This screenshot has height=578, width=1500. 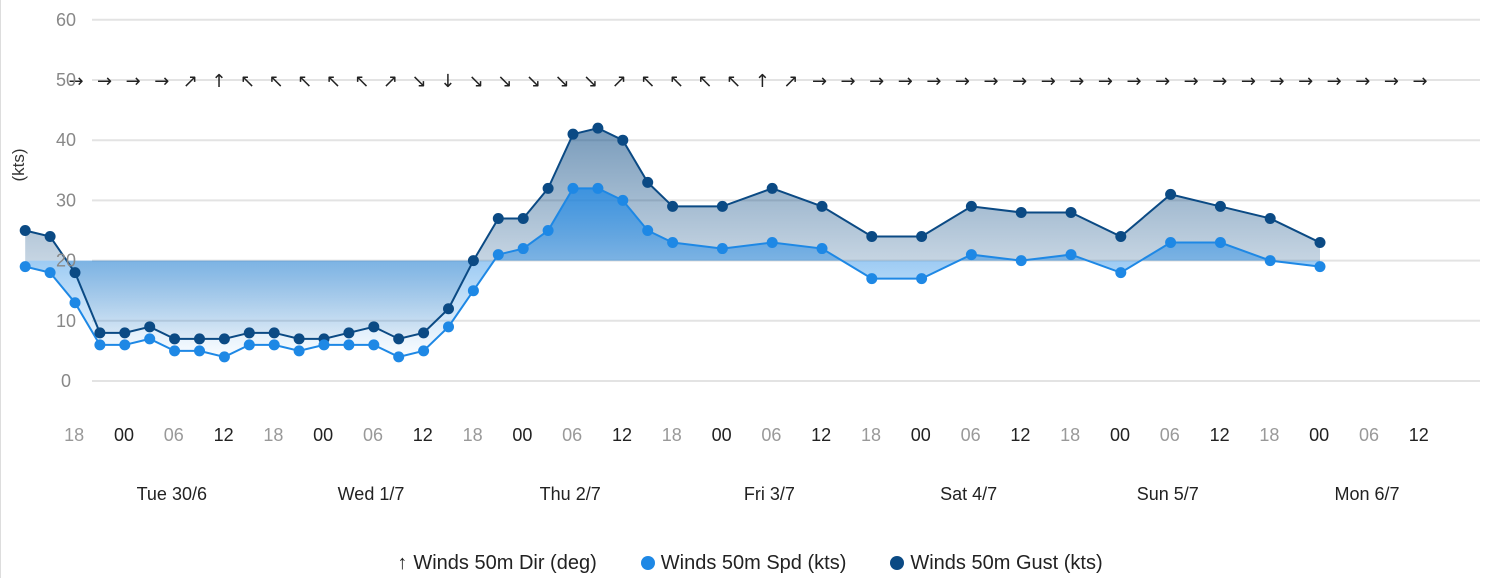 What do you see at coordinates (897, 563) in the screenshot?
I see `gust-dot-icon` at bounding box center [897, 563].